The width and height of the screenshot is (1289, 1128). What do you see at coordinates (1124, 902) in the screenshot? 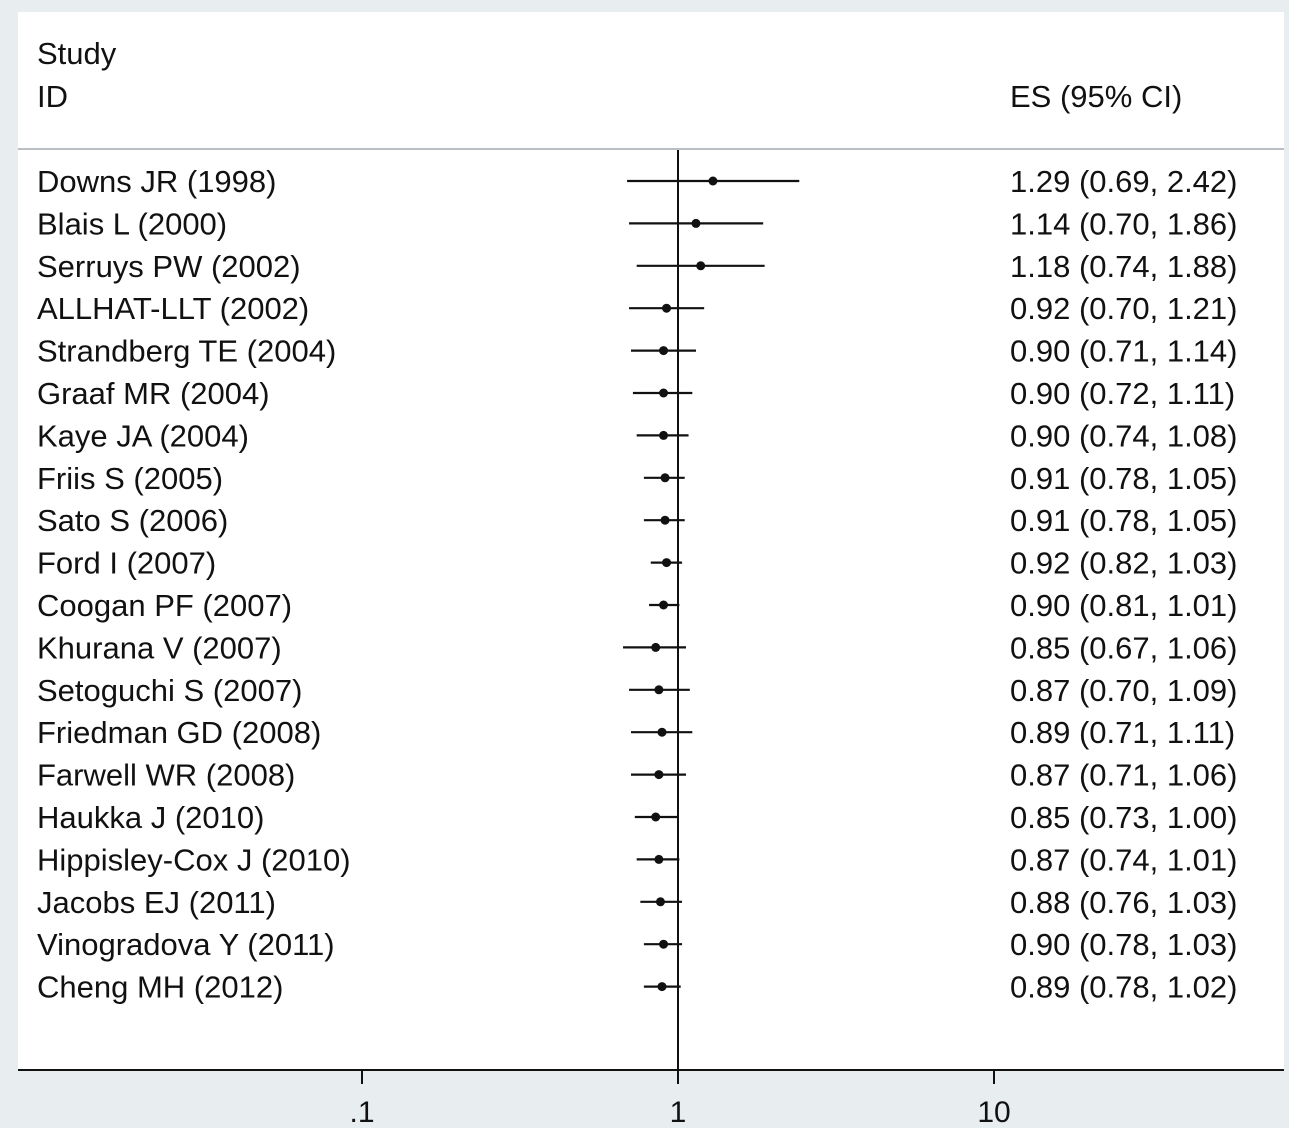
I see `es-ci-label: 0.88 (0.76, 1.03)` at bounding box center [1124, 902].